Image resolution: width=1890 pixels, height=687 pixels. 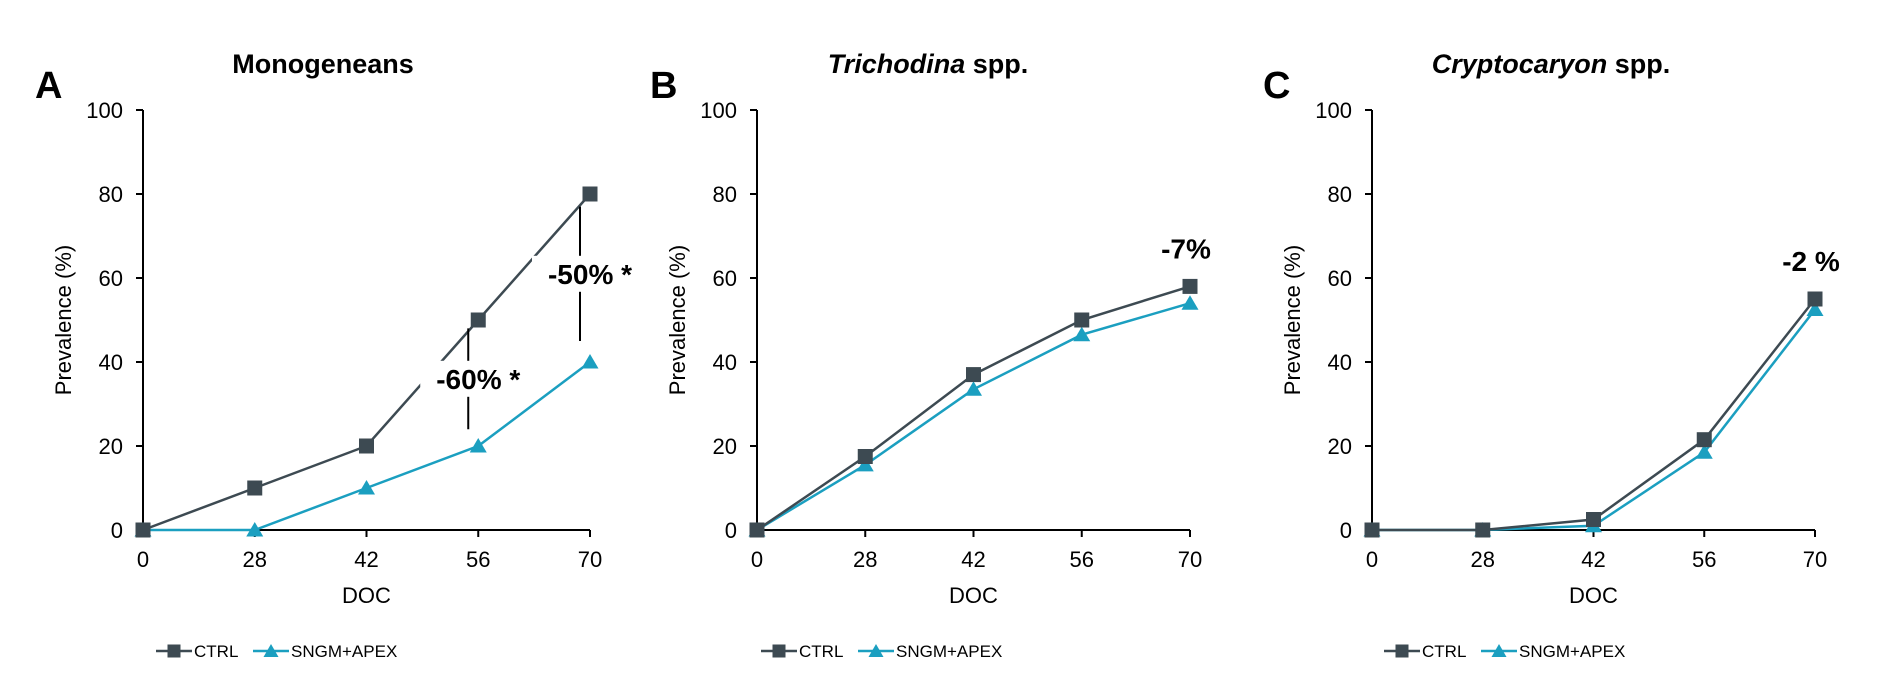 What do you see at coordinates (897, 64) in the screenshot?
I see `chart-title-italic: Trichodina` at bounding box center [897, 64].